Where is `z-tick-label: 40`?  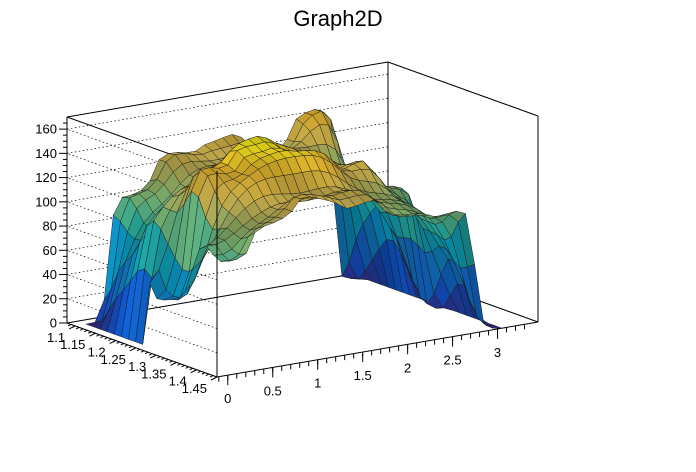
z-tick-label: 40 is located at coordinates (50, 274).